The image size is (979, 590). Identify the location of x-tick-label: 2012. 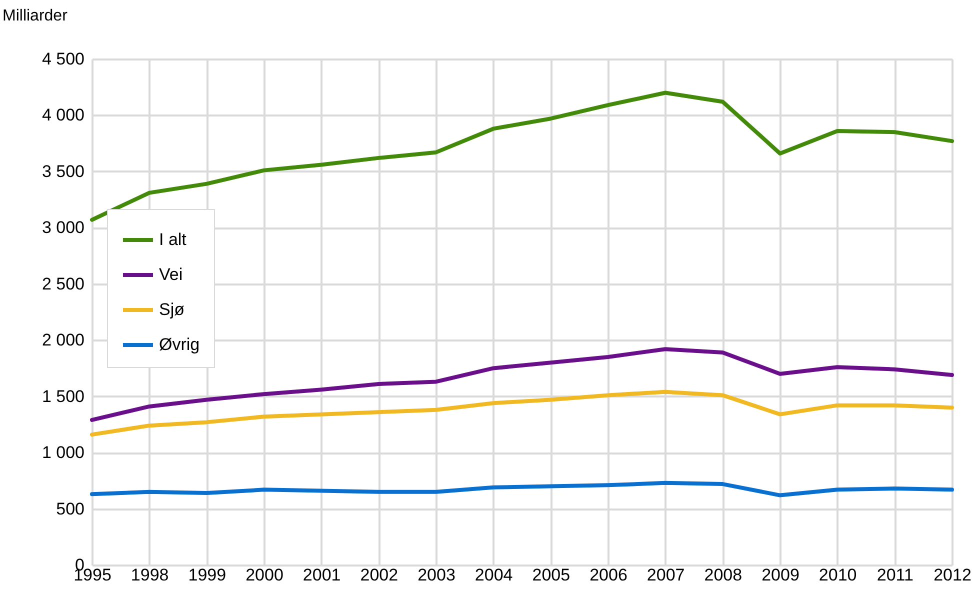
(953, 575).